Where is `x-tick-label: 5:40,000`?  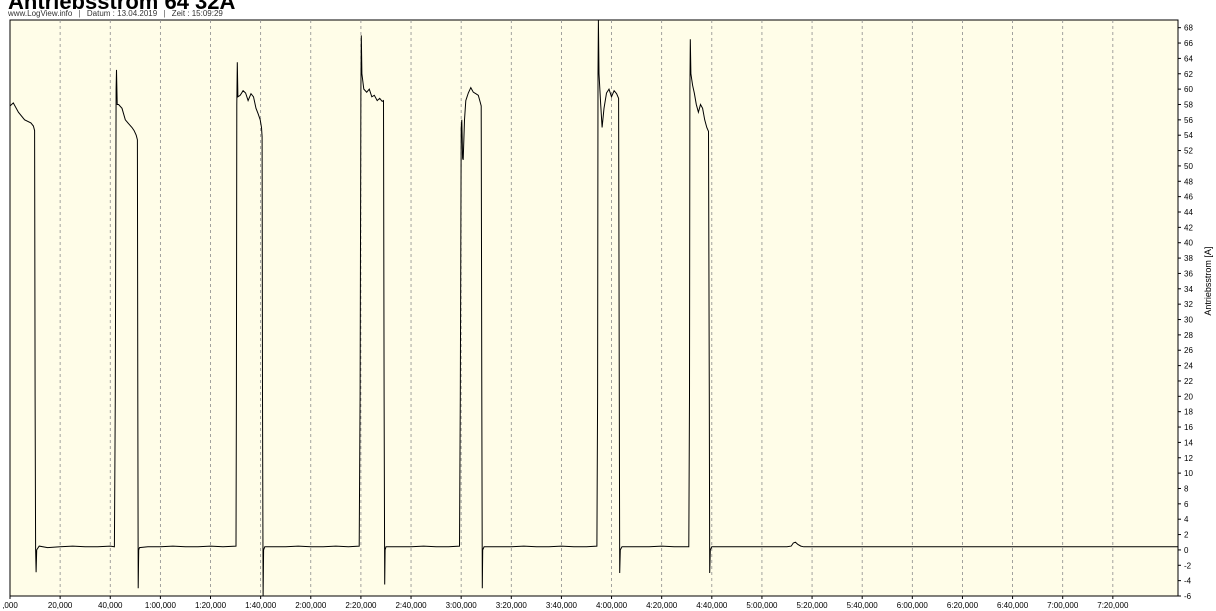
x-tick-label: 5:40,000 is located at coordinates (863, 605).